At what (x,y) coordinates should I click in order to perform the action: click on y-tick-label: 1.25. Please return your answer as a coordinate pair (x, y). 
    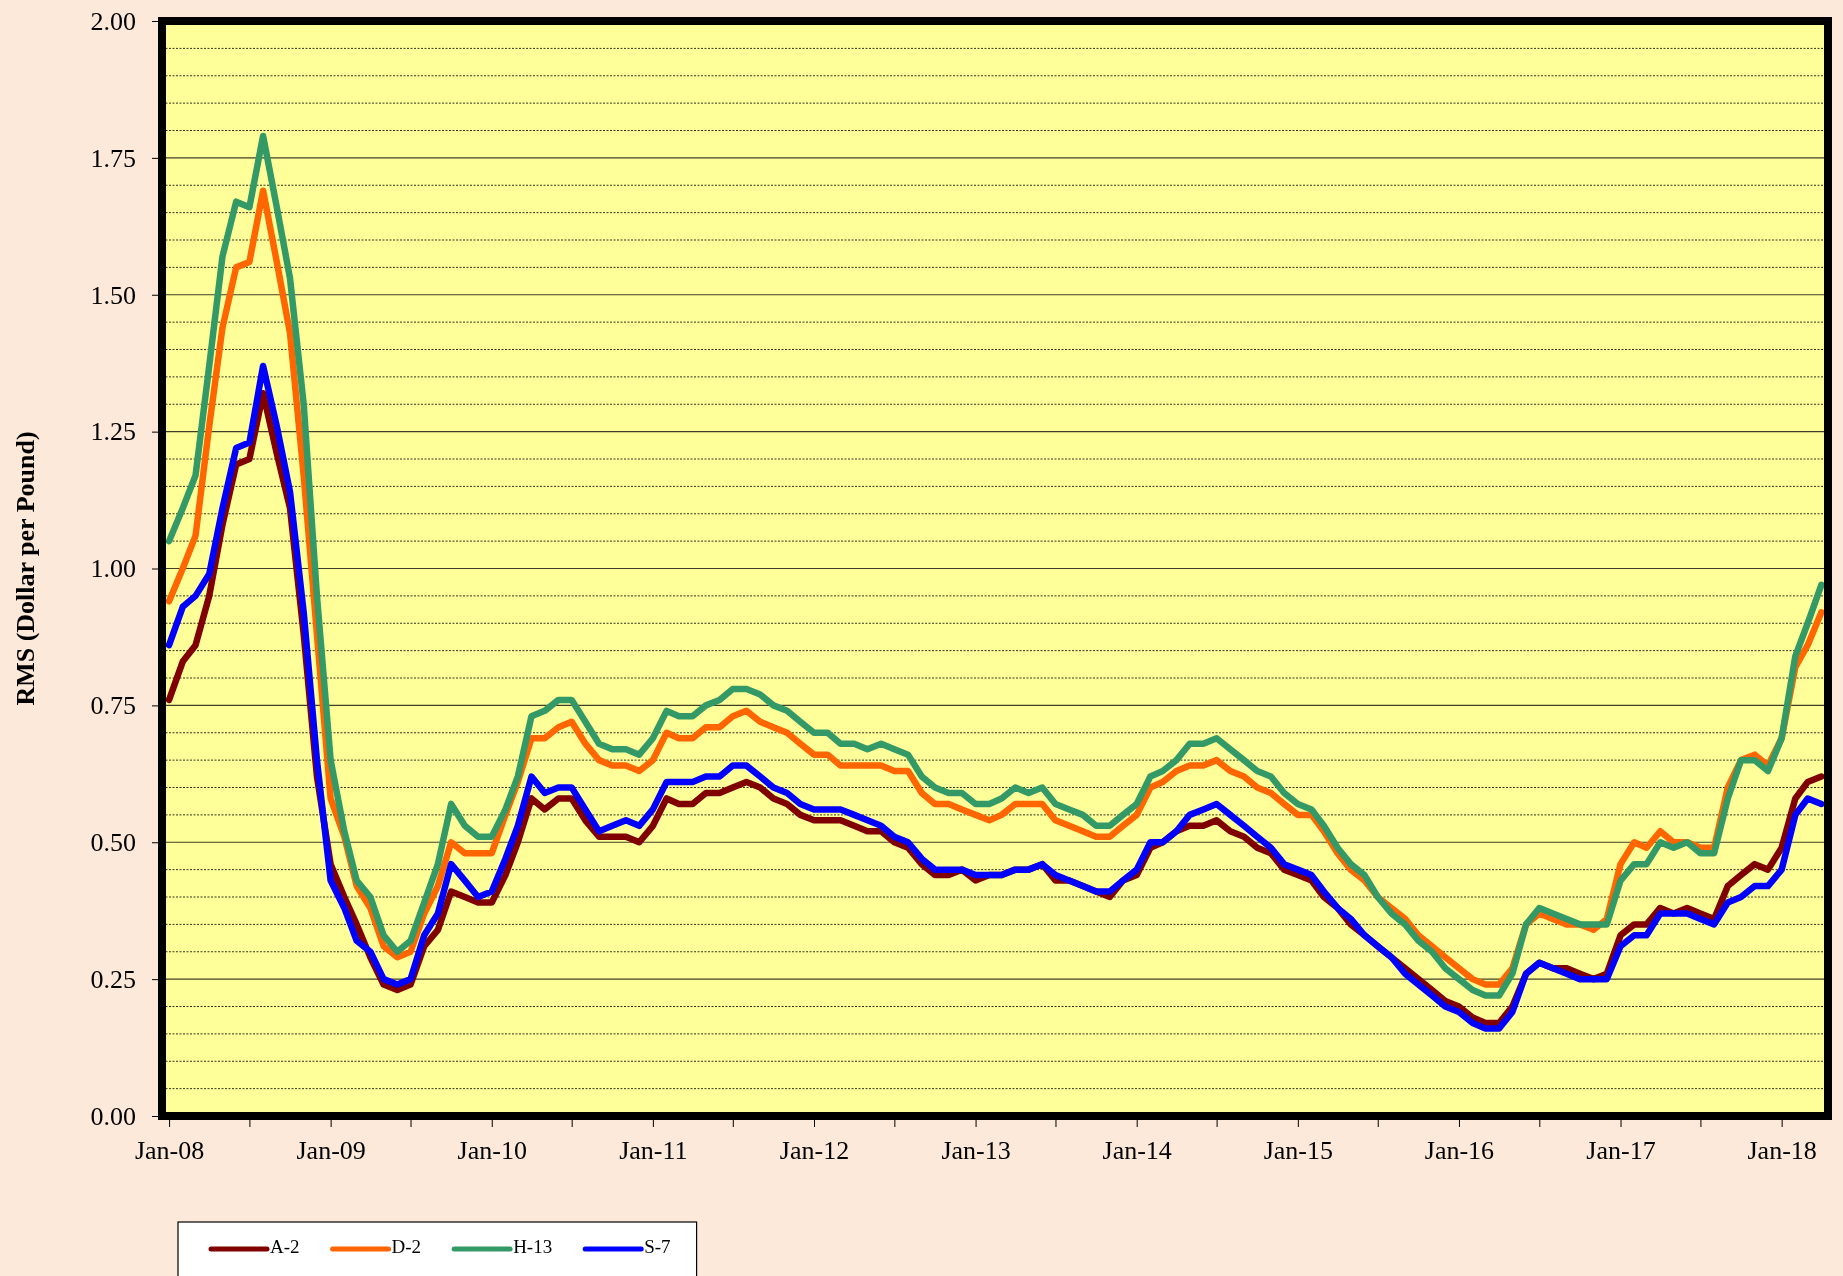
    Looking at the image, I should click on (113, 432).